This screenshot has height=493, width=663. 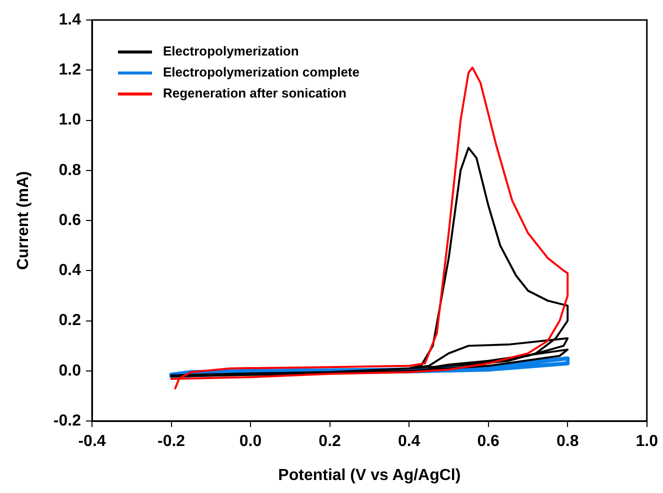 What do you see at coordinates (488, 441) in the screenshot?
I see `x-tick-label: 0.6` at bounding box center [488, 441].